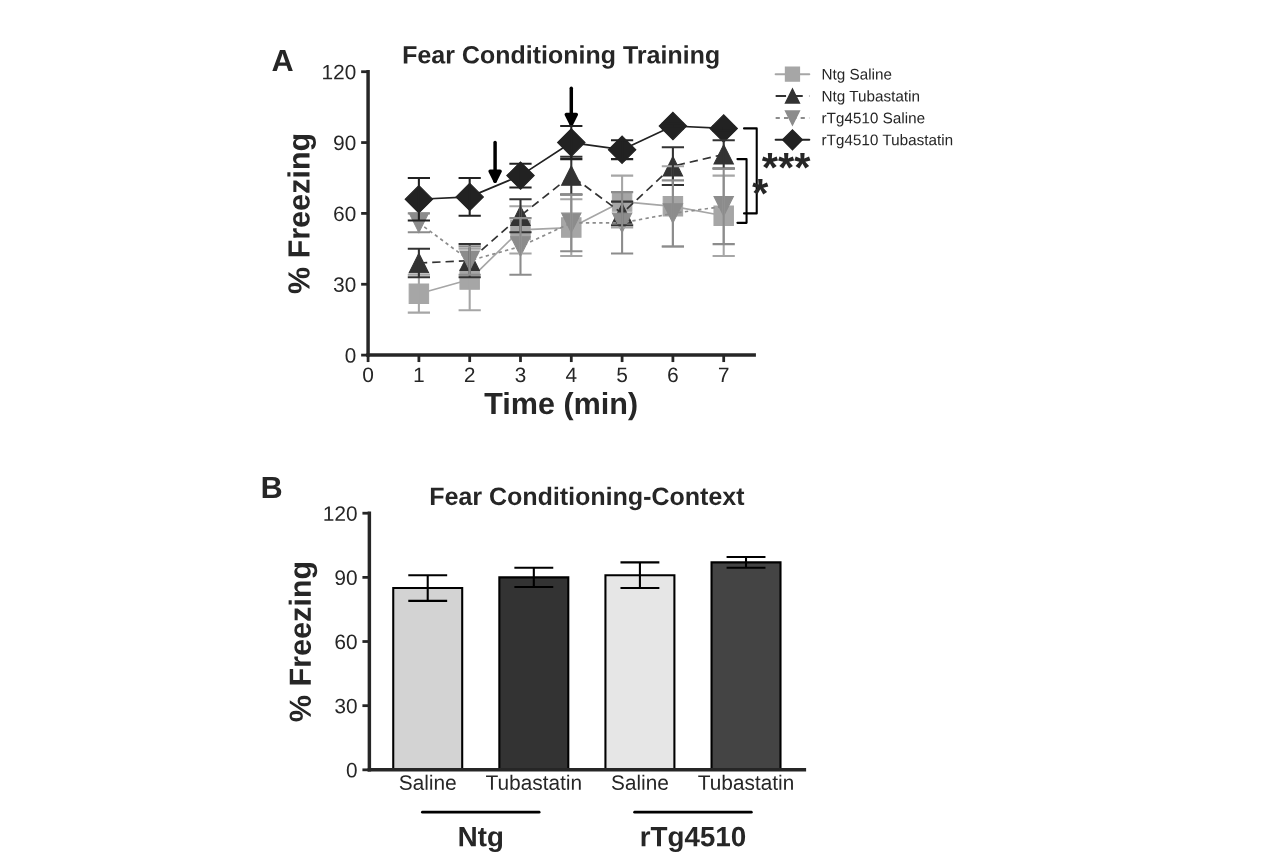 This screenshot has width=1287, height=864. What do you see at coordinates (693, 839) in the screenshot?
I see `text: rTg4510` at bounding box center [693, 839].